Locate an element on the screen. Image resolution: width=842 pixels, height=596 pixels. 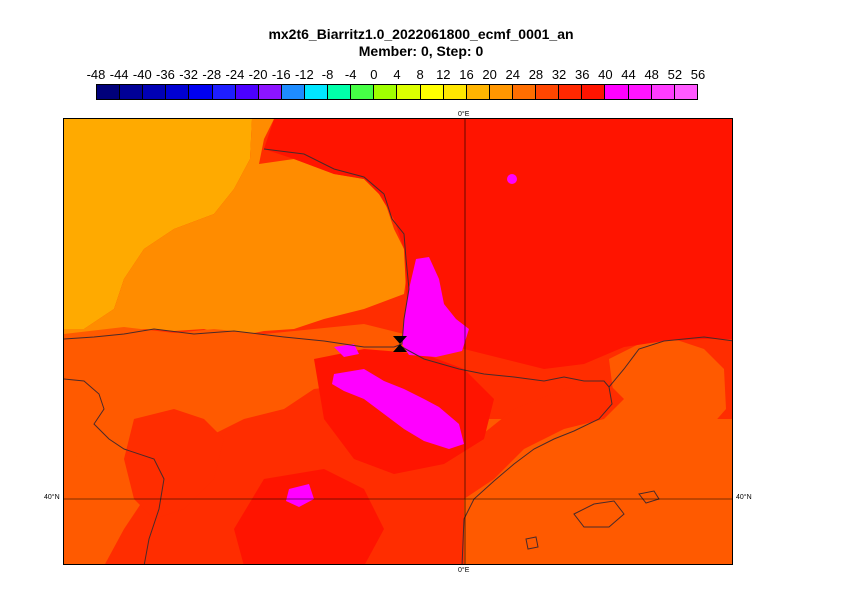
colorbar-tick-label: 28 is located at coordinates (536, 74).